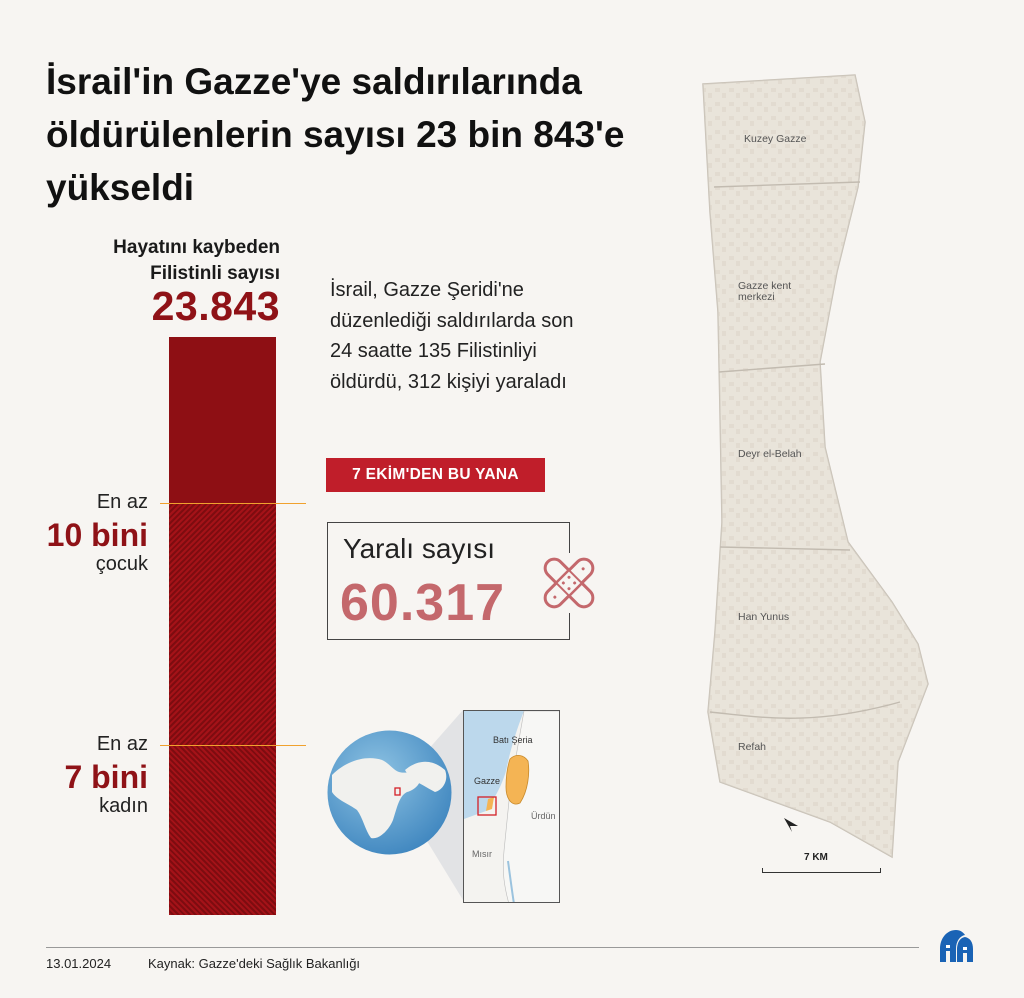 The height and width of the screenshot is (998, 1024). Describe the element at coordinates (543, 816) in the screenshot. I see `inset-label-jordan: Ürdün` at that location.